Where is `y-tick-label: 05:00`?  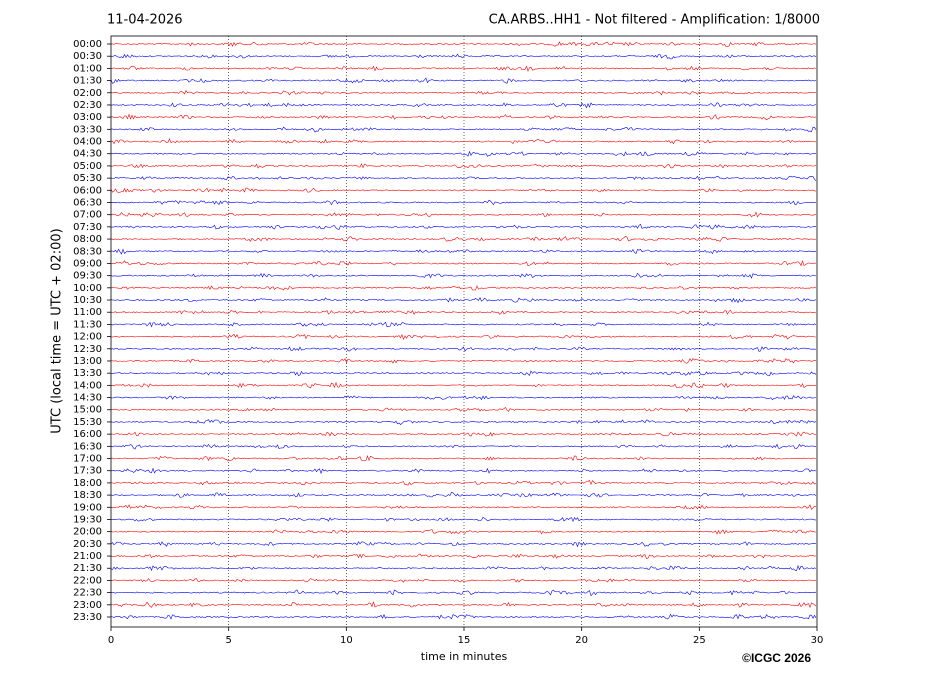
y-tick-label: 05:00 is located at coordinates (87, 166).